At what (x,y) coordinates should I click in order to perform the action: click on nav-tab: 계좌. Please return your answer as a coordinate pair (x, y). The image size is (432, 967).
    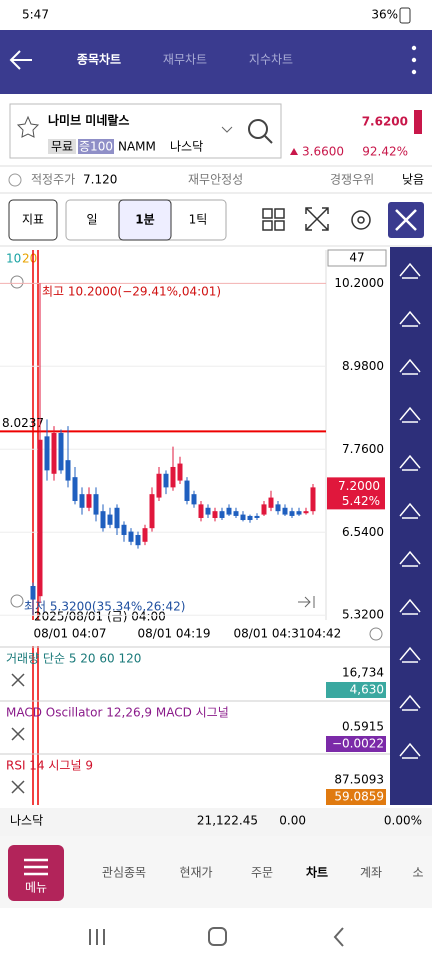
    Looking at the image, I should click on (371, 873).